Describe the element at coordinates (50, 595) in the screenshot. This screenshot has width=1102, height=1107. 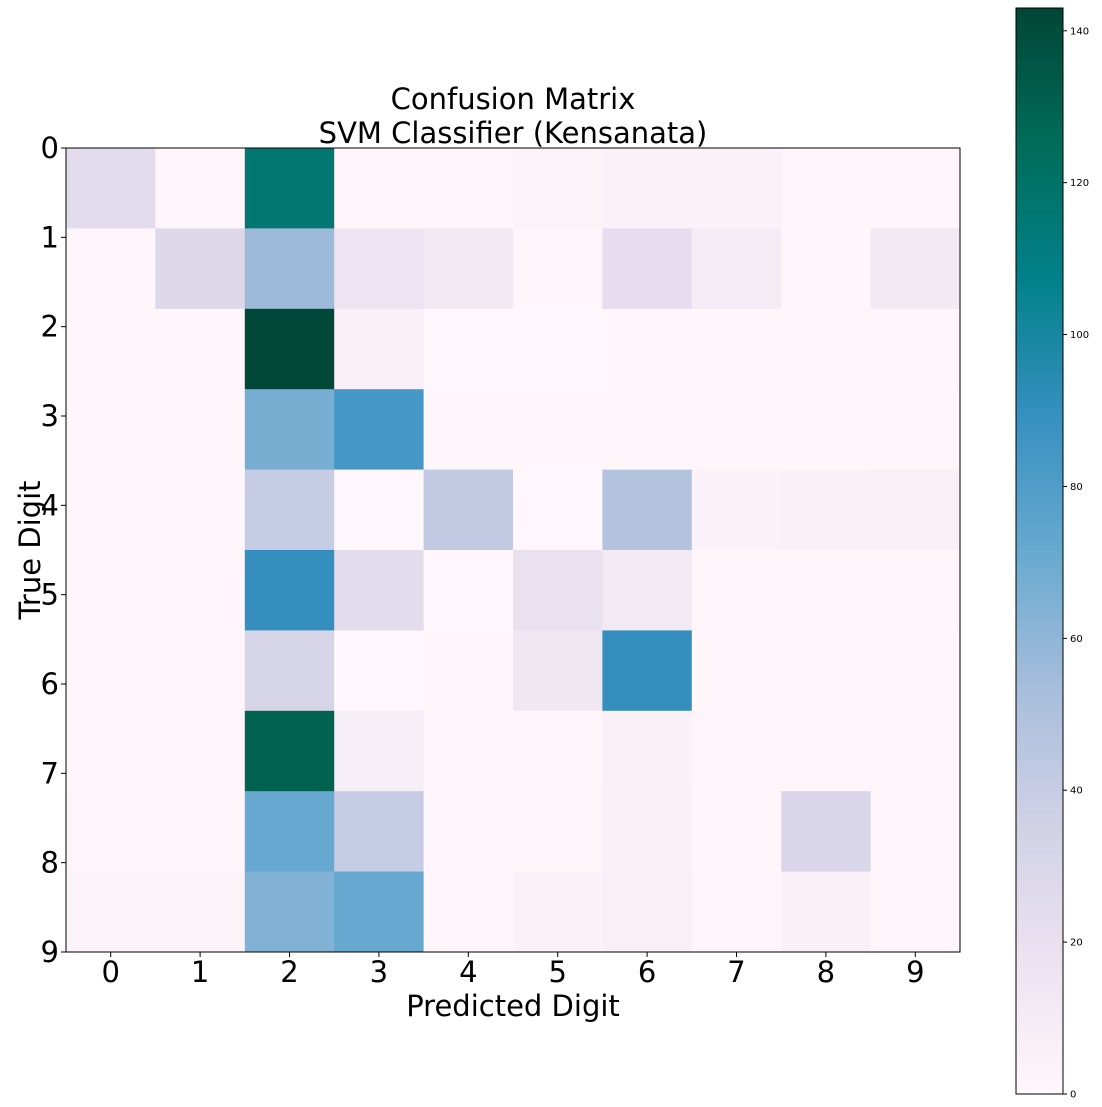
I see `y-tick-label-5: 5` at that location.